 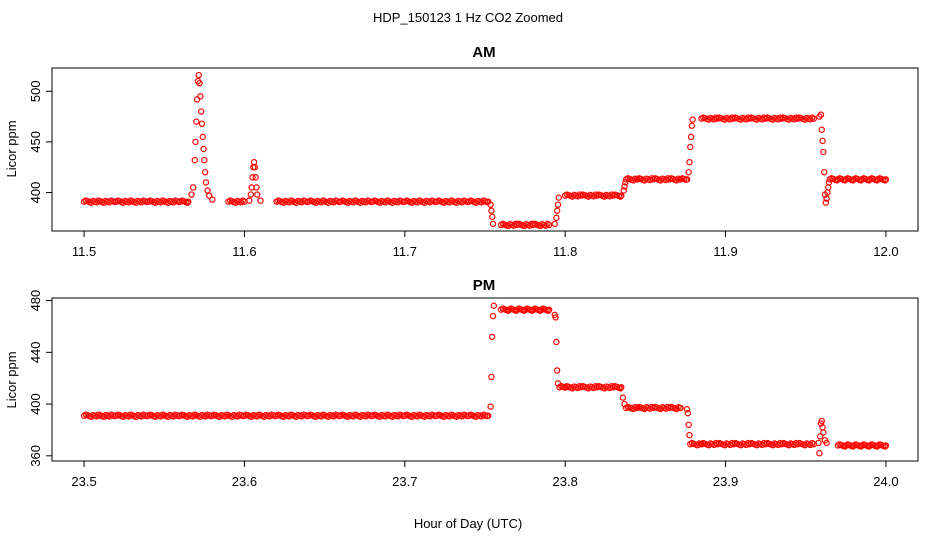 What do you see at coordinates (83, 481) in the screenshot?
I see `pm-xtick-label: 23.5` at bounding box center [83, 481].